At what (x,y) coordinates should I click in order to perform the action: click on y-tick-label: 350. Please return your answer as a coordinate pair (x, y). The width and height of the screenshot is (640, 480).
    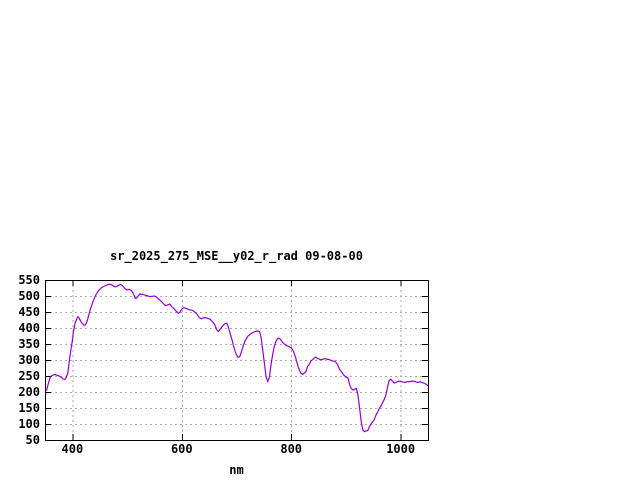
    Looking at the image, I should click on (29, 344).